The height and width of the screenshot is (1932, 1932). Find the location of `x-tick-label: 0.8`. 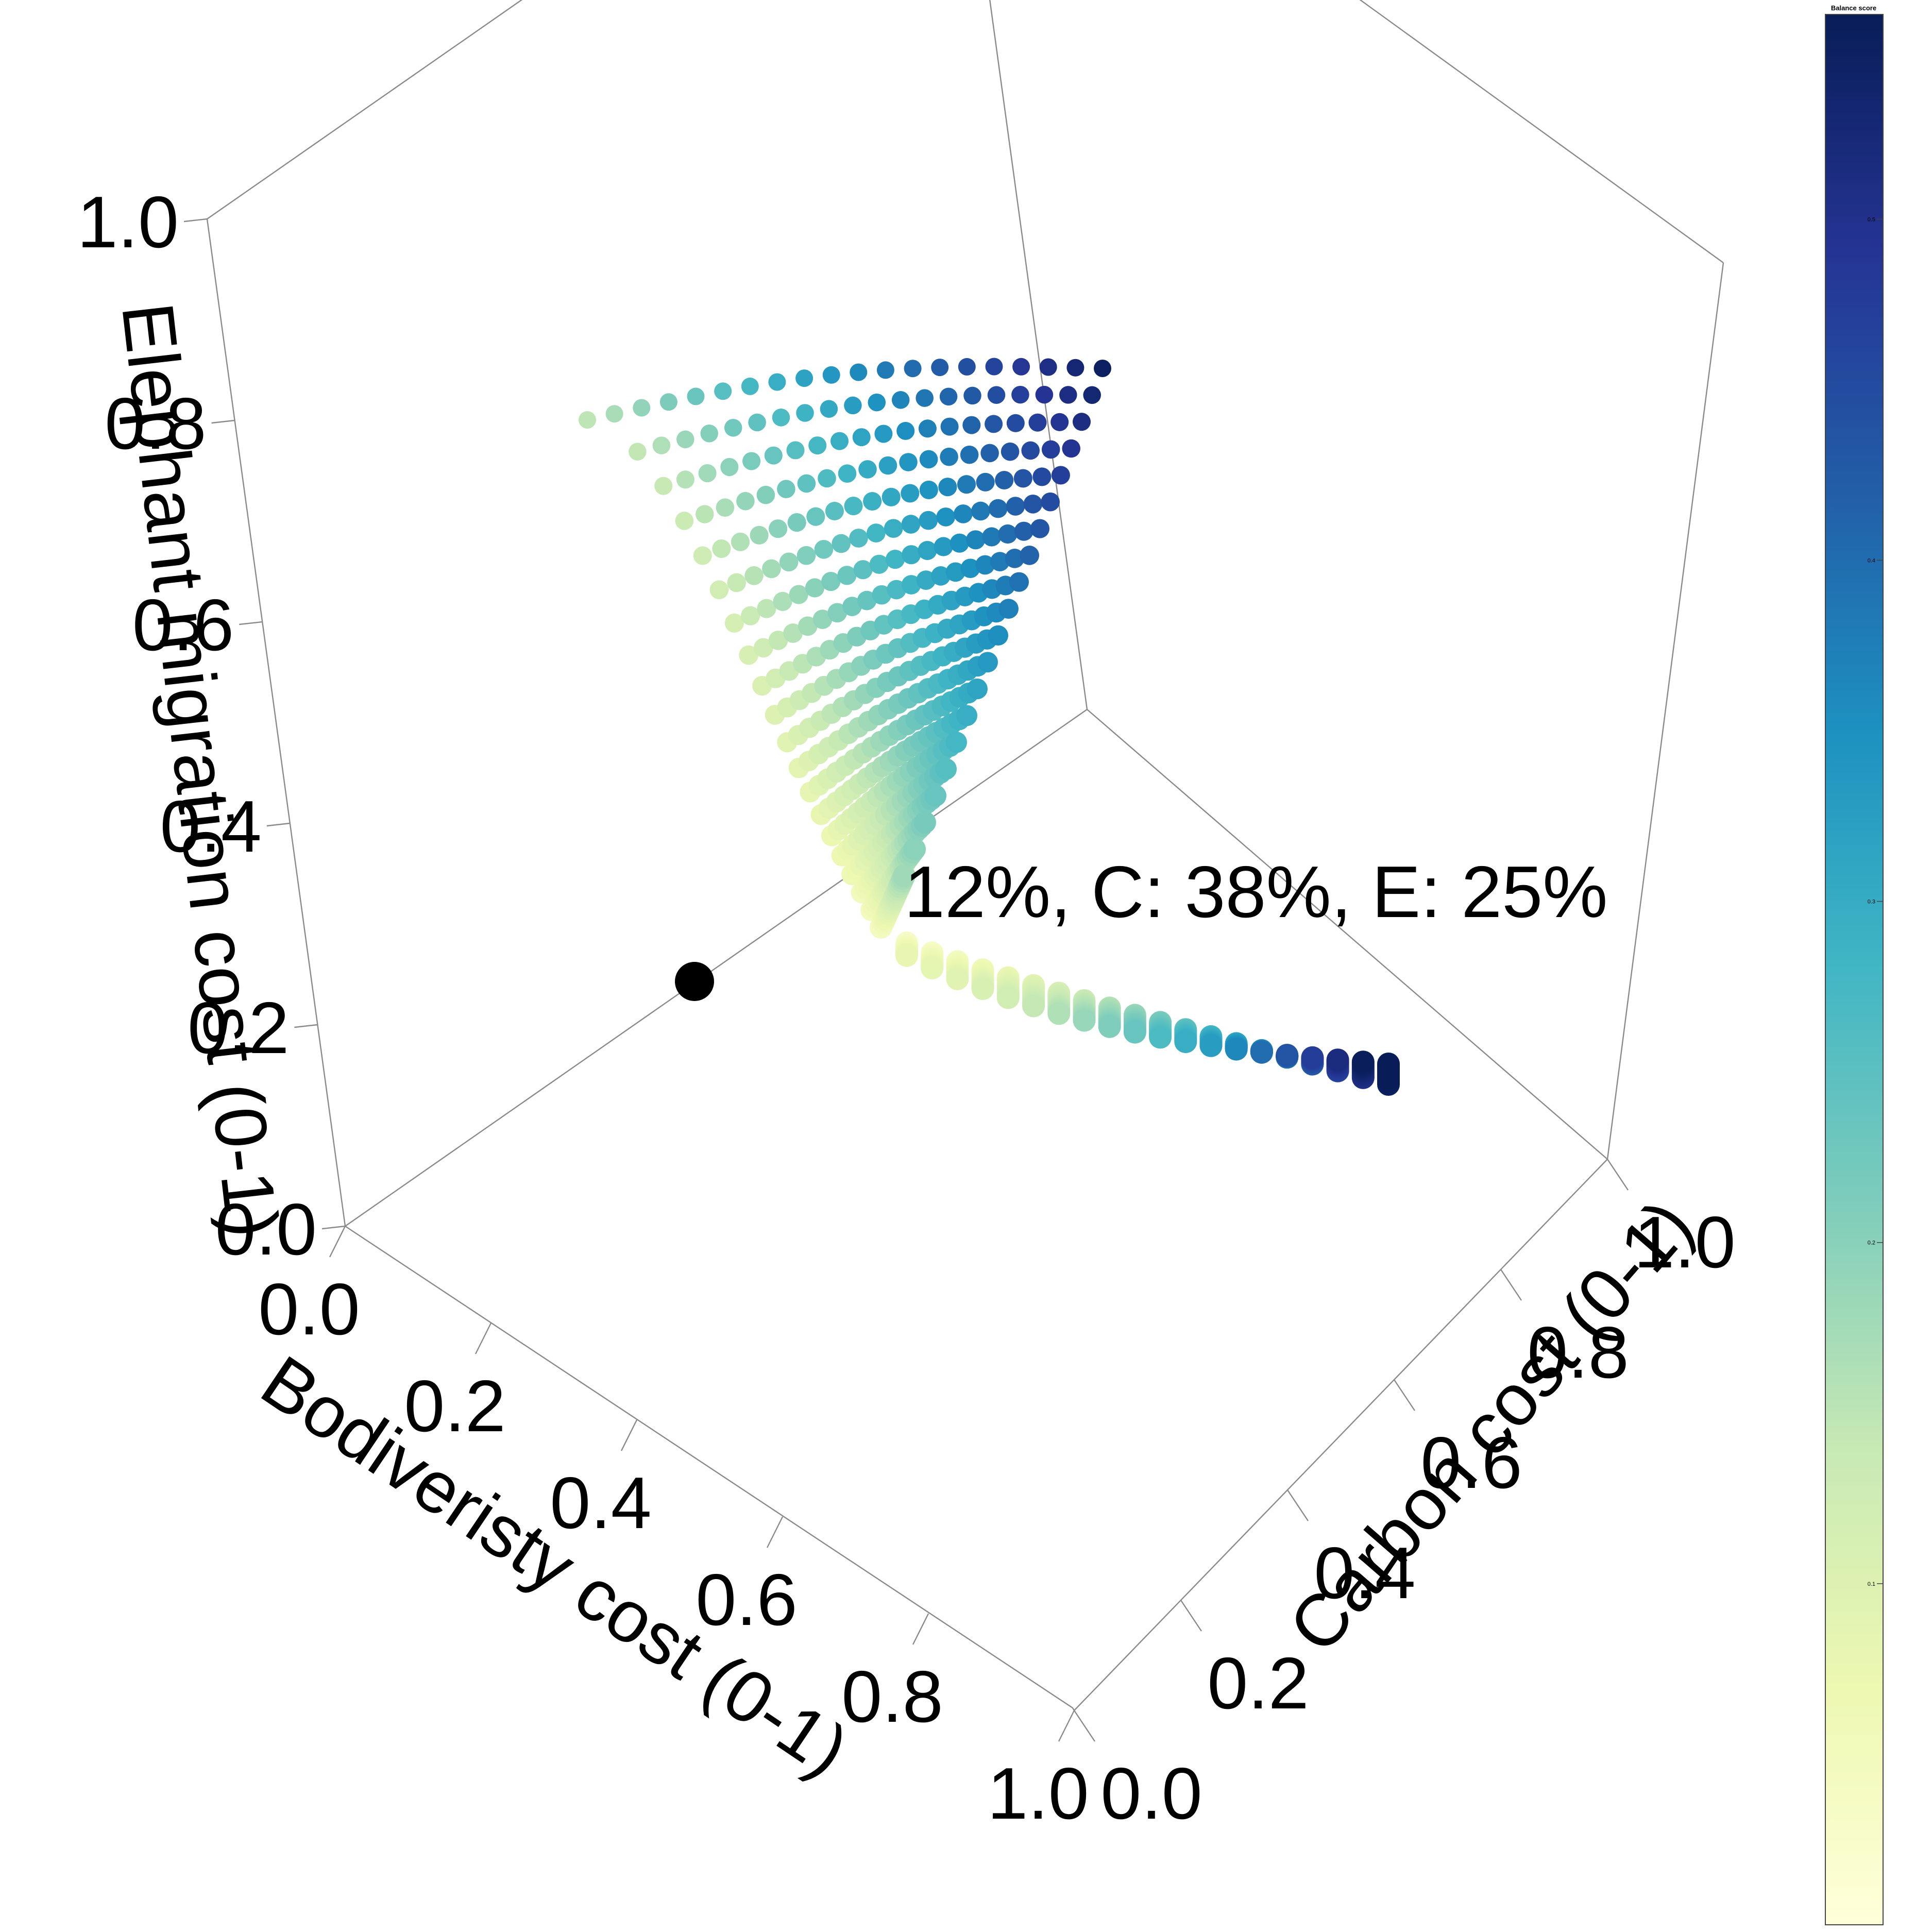

x-tick-label: 0.8 is located at coordinates (892, 1697).